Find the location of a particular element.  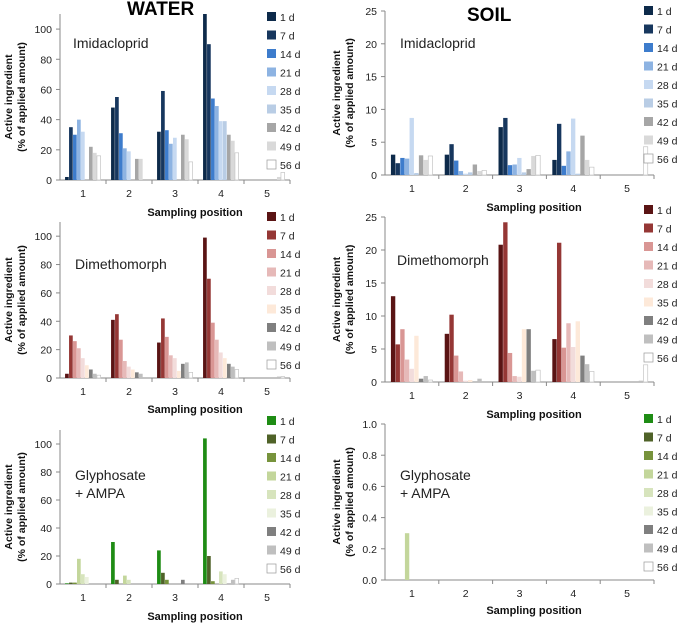

legend-label: 56 d is located at coordinates (290, 366).